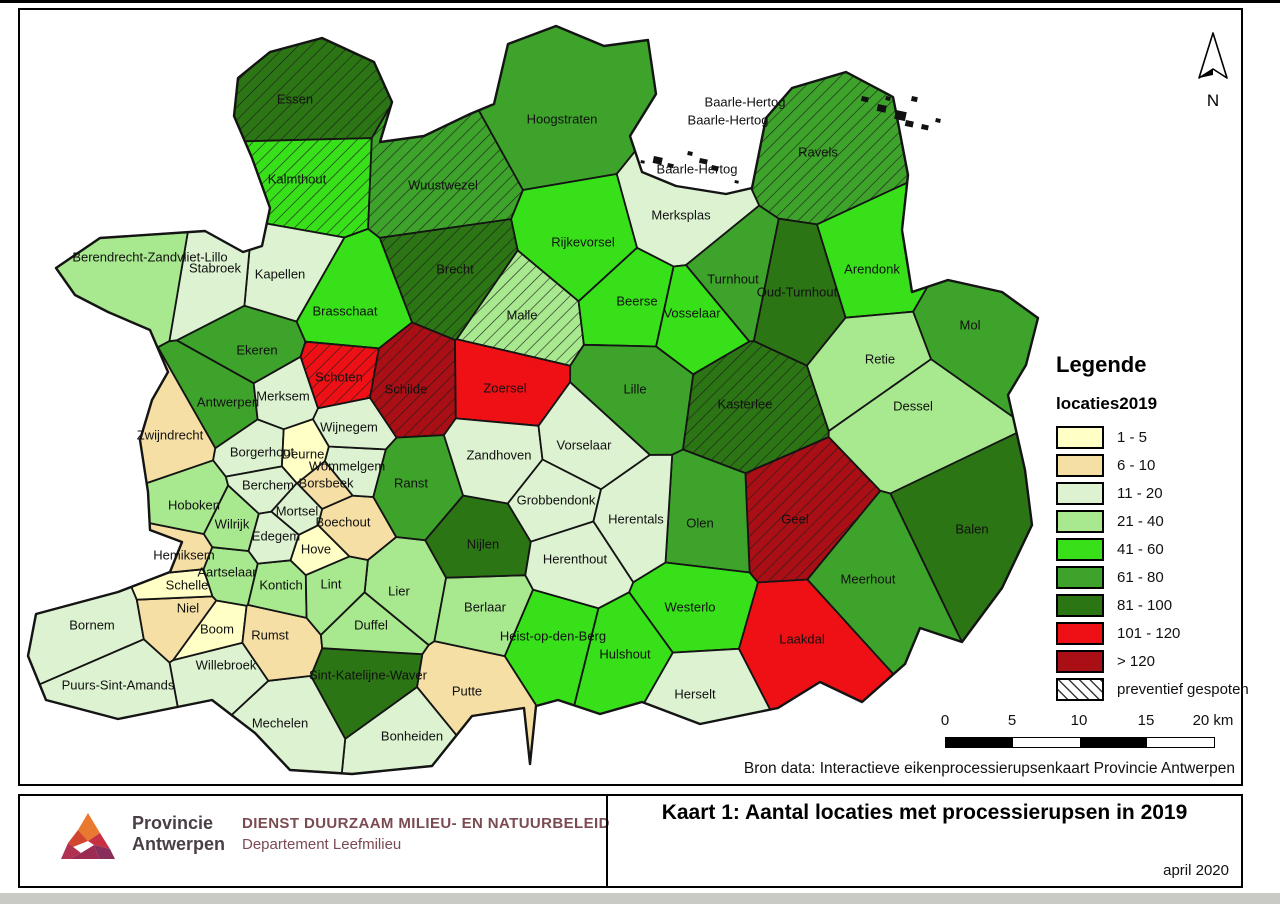 The image size is (1280, 904). Describe the element at coordinates (282, 395) in the screenshot. I see `municipality-label-merksem: Merksem` at that location.